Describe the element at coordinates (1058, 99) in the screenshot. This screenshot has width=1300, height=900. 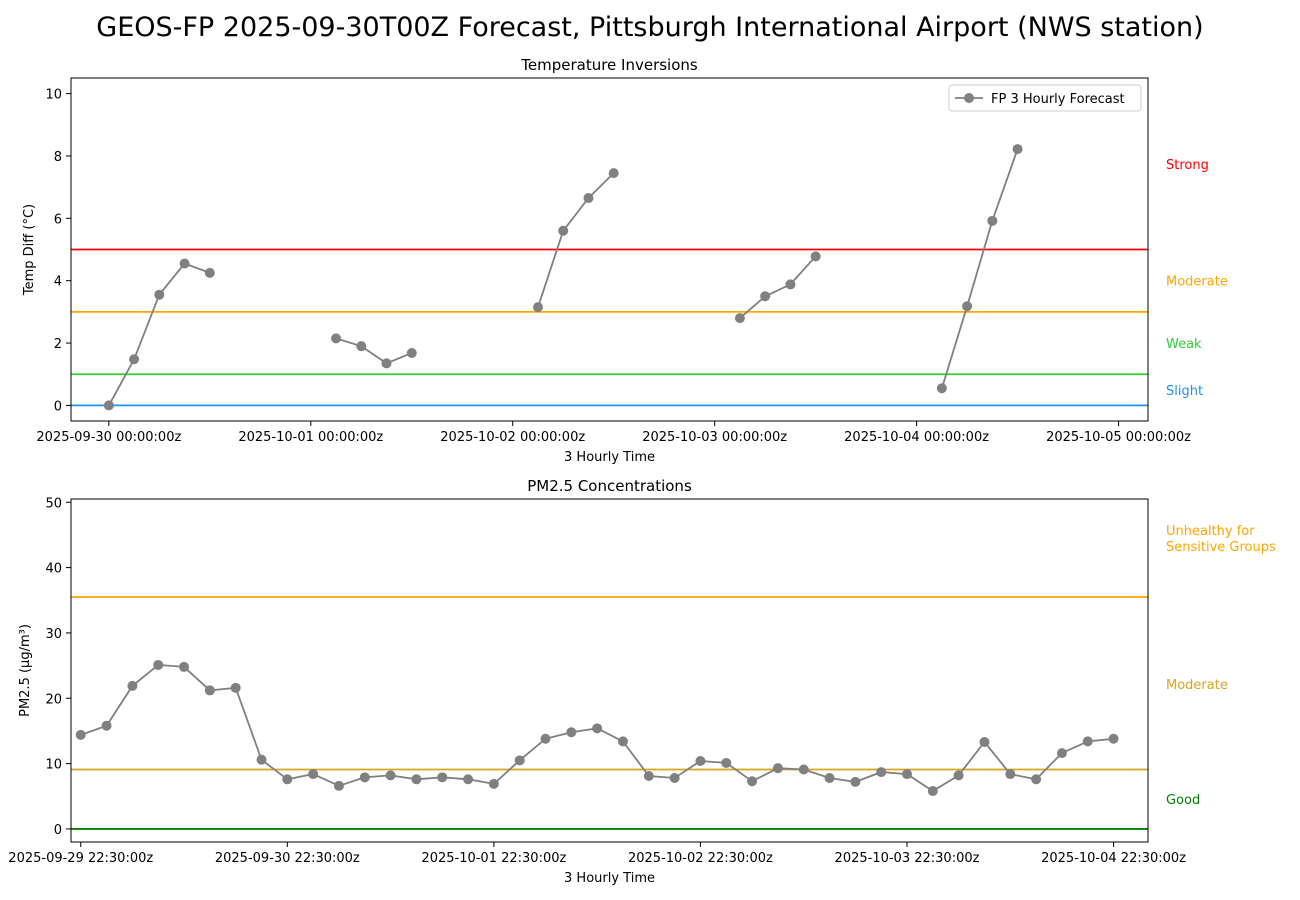
I see `chart1-legend-label: FP 3 Hourly Forecast` at that location.